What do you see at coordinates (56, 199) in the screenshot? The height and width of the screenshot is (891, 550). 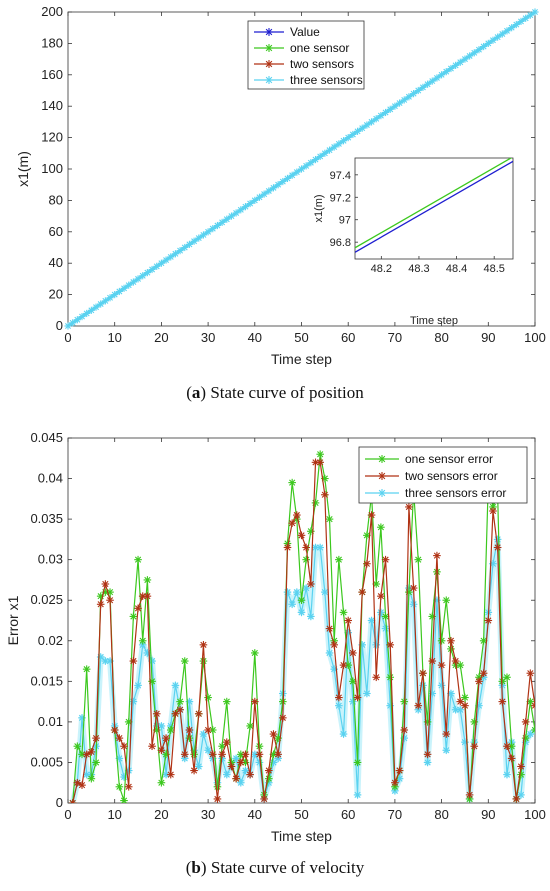 I see `y-tick-label-a: 80` at bounding box center [56, 199].